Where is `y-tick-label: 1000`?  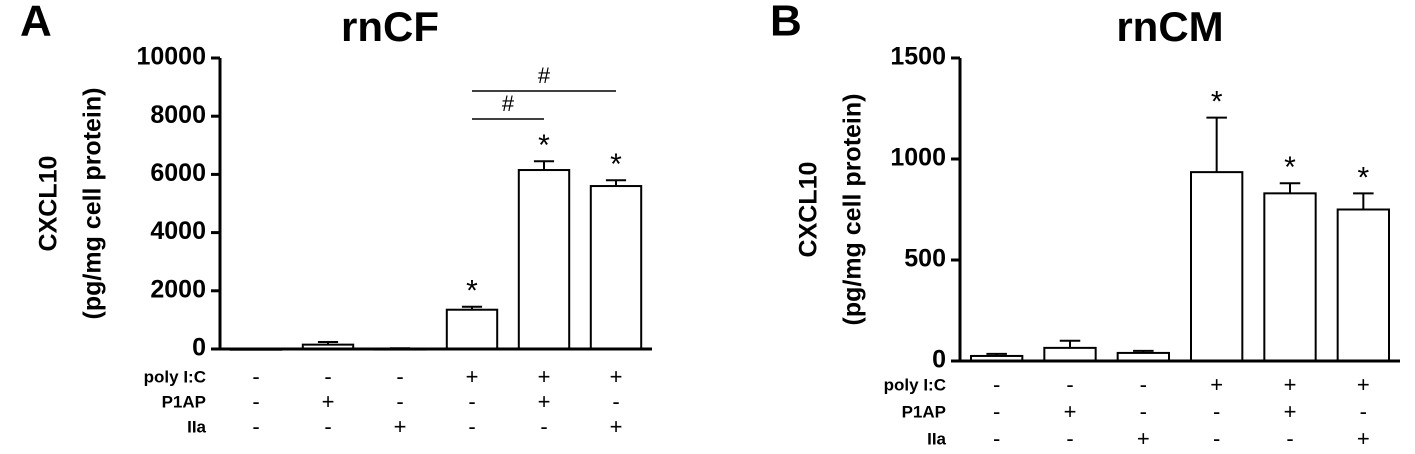
y-tick-label: 1000 is located at coordinates (918, 158).